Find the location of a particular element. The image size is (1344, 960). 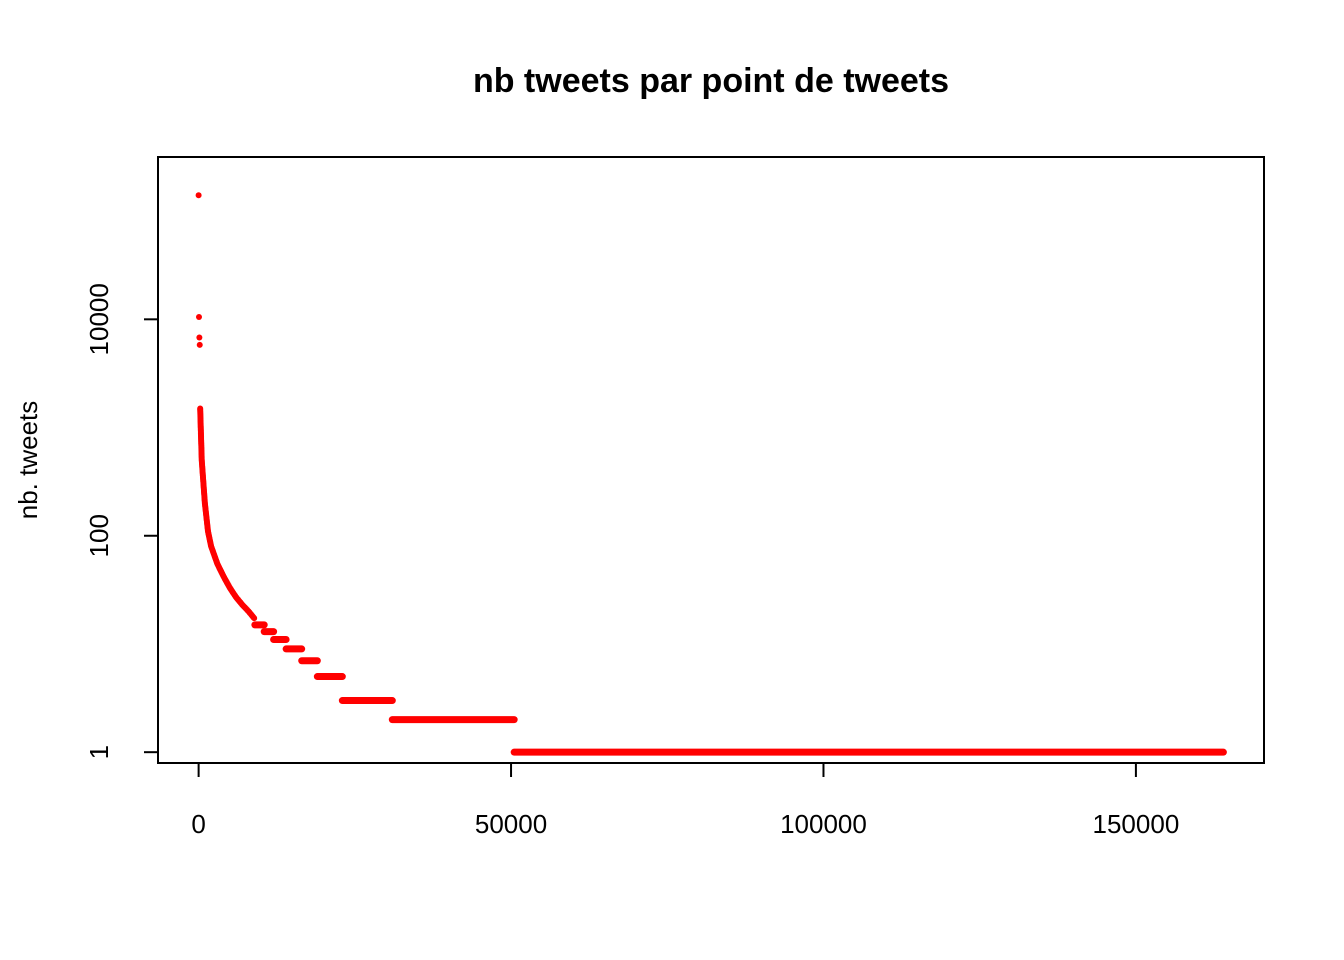

y-tick-label: 100 is located at coordinates (99, 535).